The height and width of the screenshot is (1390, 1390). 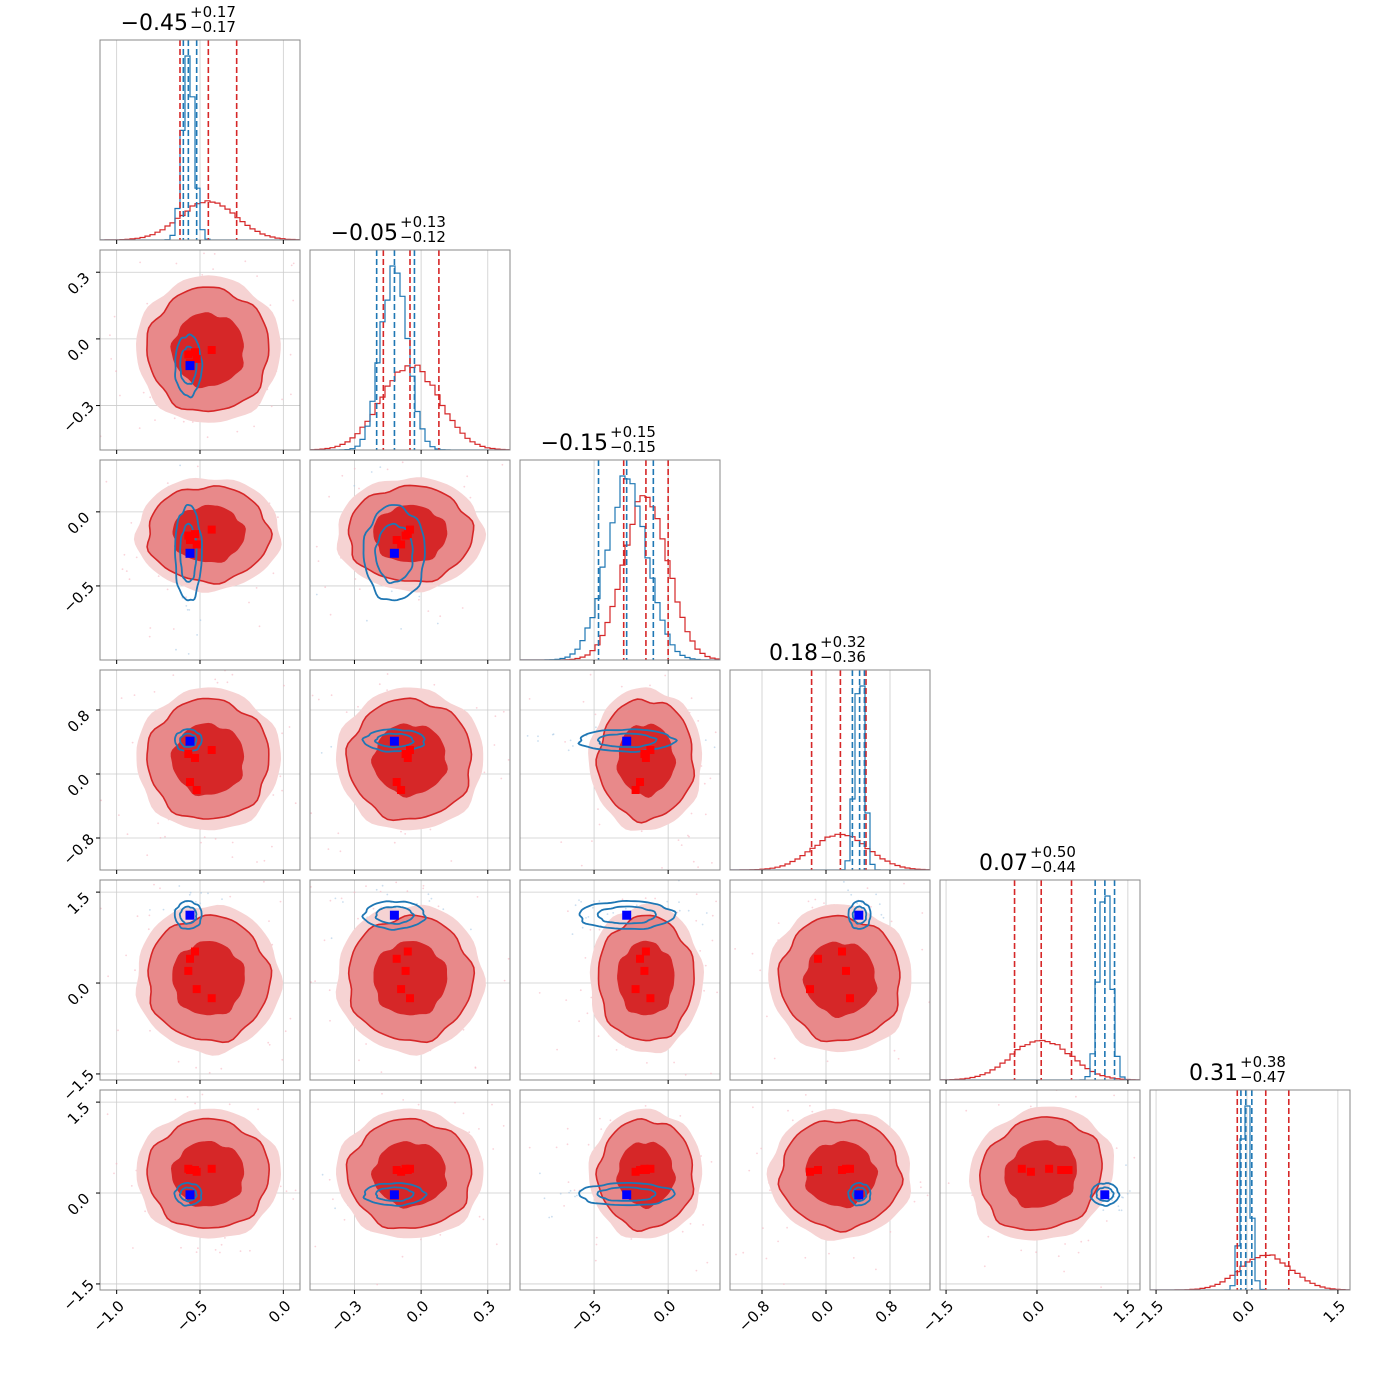 I want to click on x-tick-label: −0.8, so click(x=754, y=1316).